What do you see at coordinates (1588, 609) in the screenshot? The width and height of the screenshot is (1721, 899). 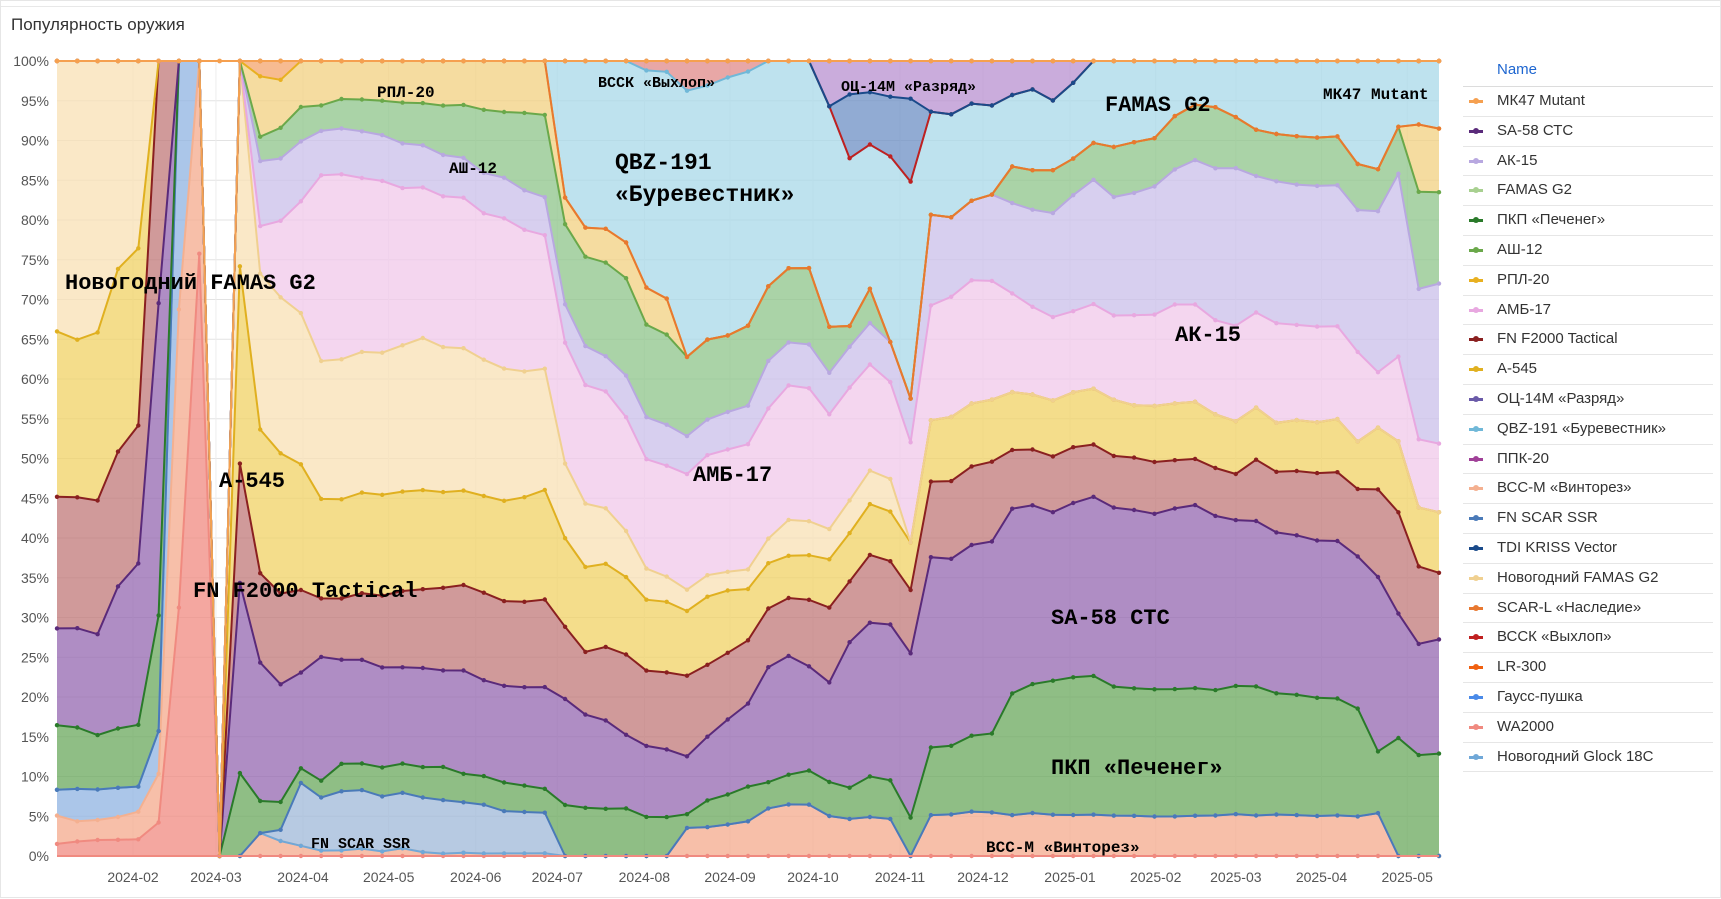 I see `legend-item: SCAR-L «Наследие»` at bounding box center [1588, 609].